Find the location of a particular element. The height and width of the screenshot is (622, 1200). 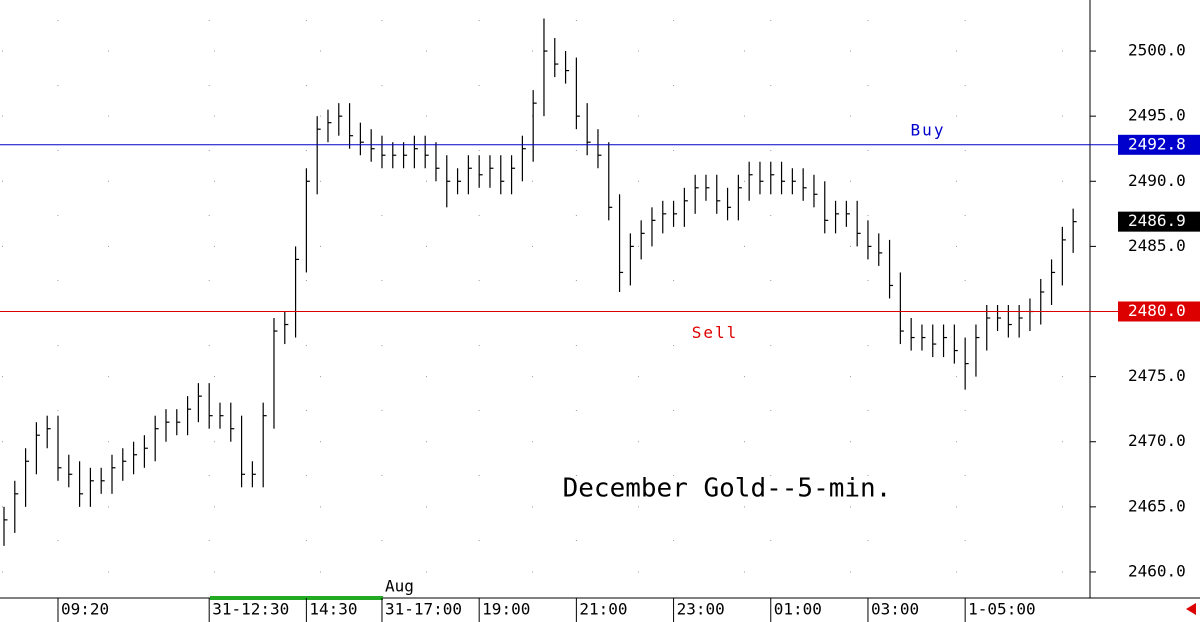

x-tick-label: 23:00 is located at coordinates (701, 609).